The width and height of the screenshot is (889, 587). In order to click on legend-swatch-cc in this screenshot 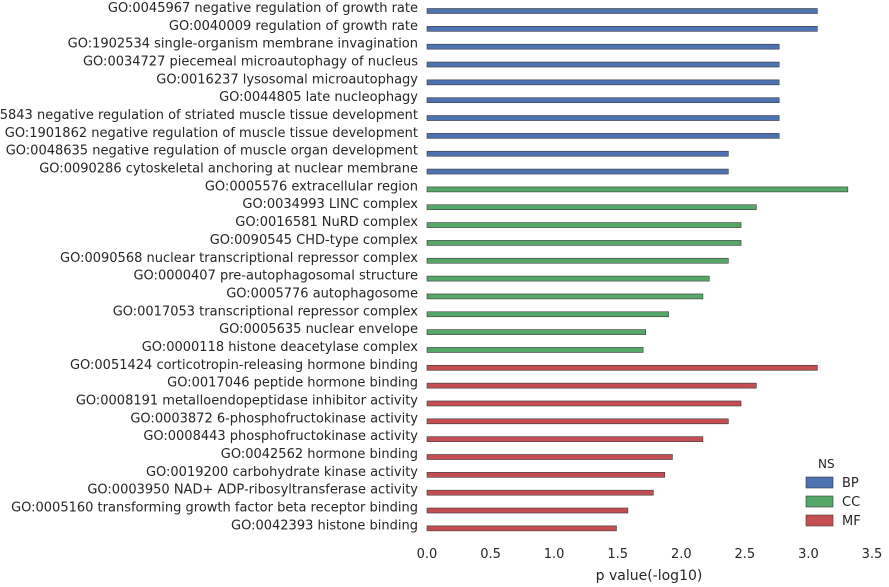, I will do `click(819, 501)`.